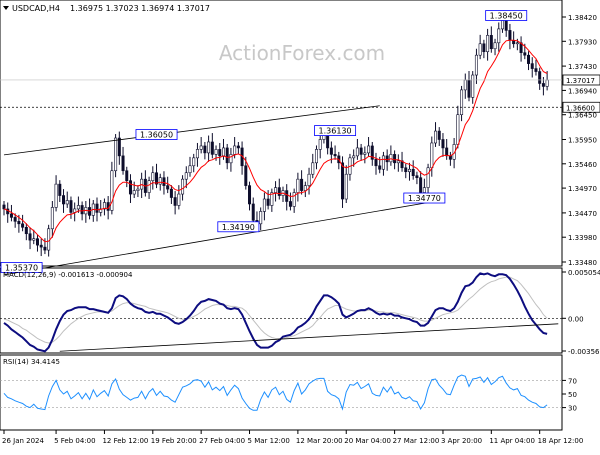 Image resolution: width=600 pixels, height=455 pixels. What do you see at coordinates (125, 441) in the screenshot?
I see `time-tick-label: 12 Feb 12:00` at bounding box center [125, 441].